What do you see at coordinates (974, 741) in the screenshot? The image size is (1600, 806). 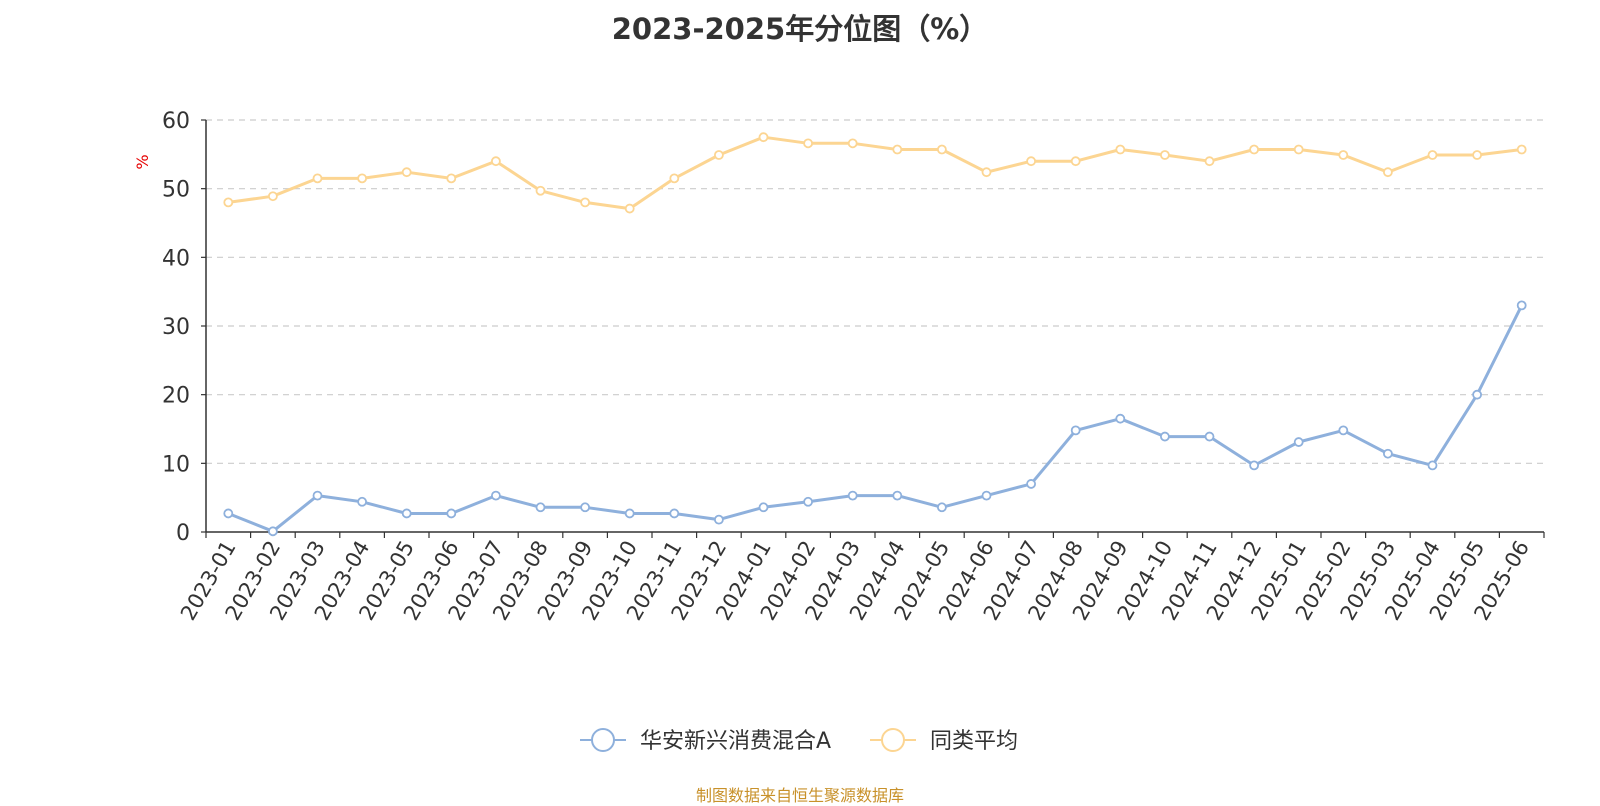 I see `legend-label: 同类平均` at bounding box center [974, 741].